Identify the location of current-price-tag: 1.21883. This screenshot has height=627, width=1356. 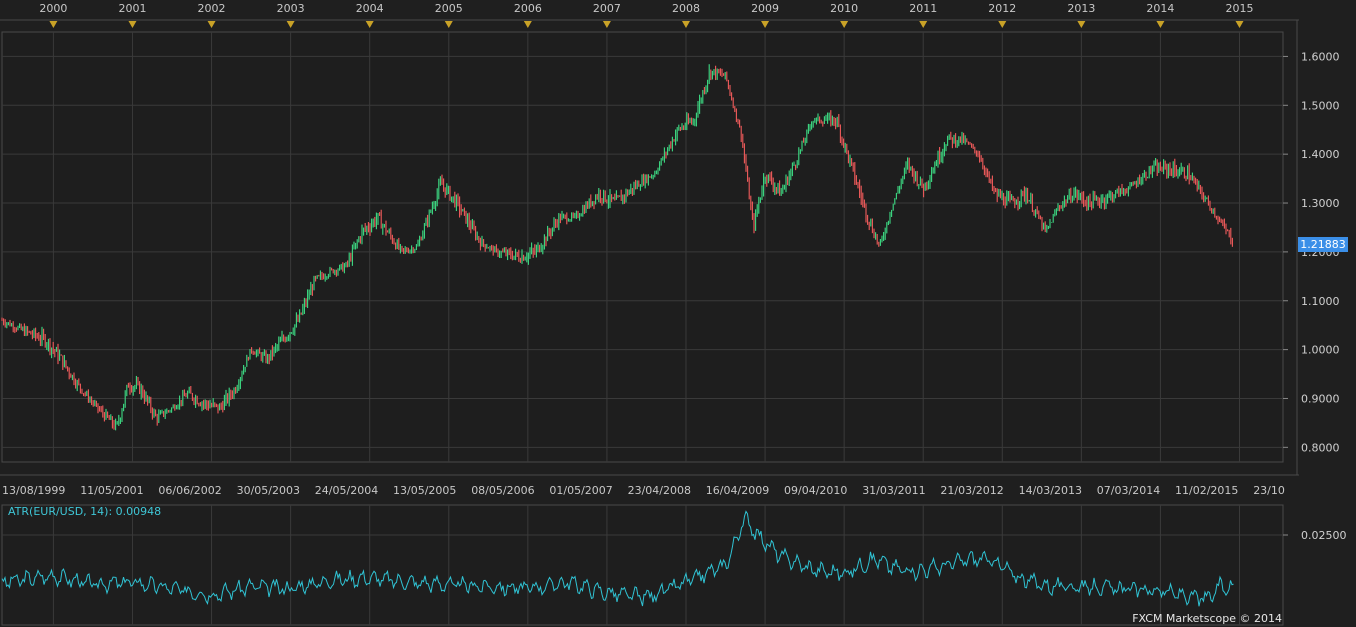
(1323, 244).